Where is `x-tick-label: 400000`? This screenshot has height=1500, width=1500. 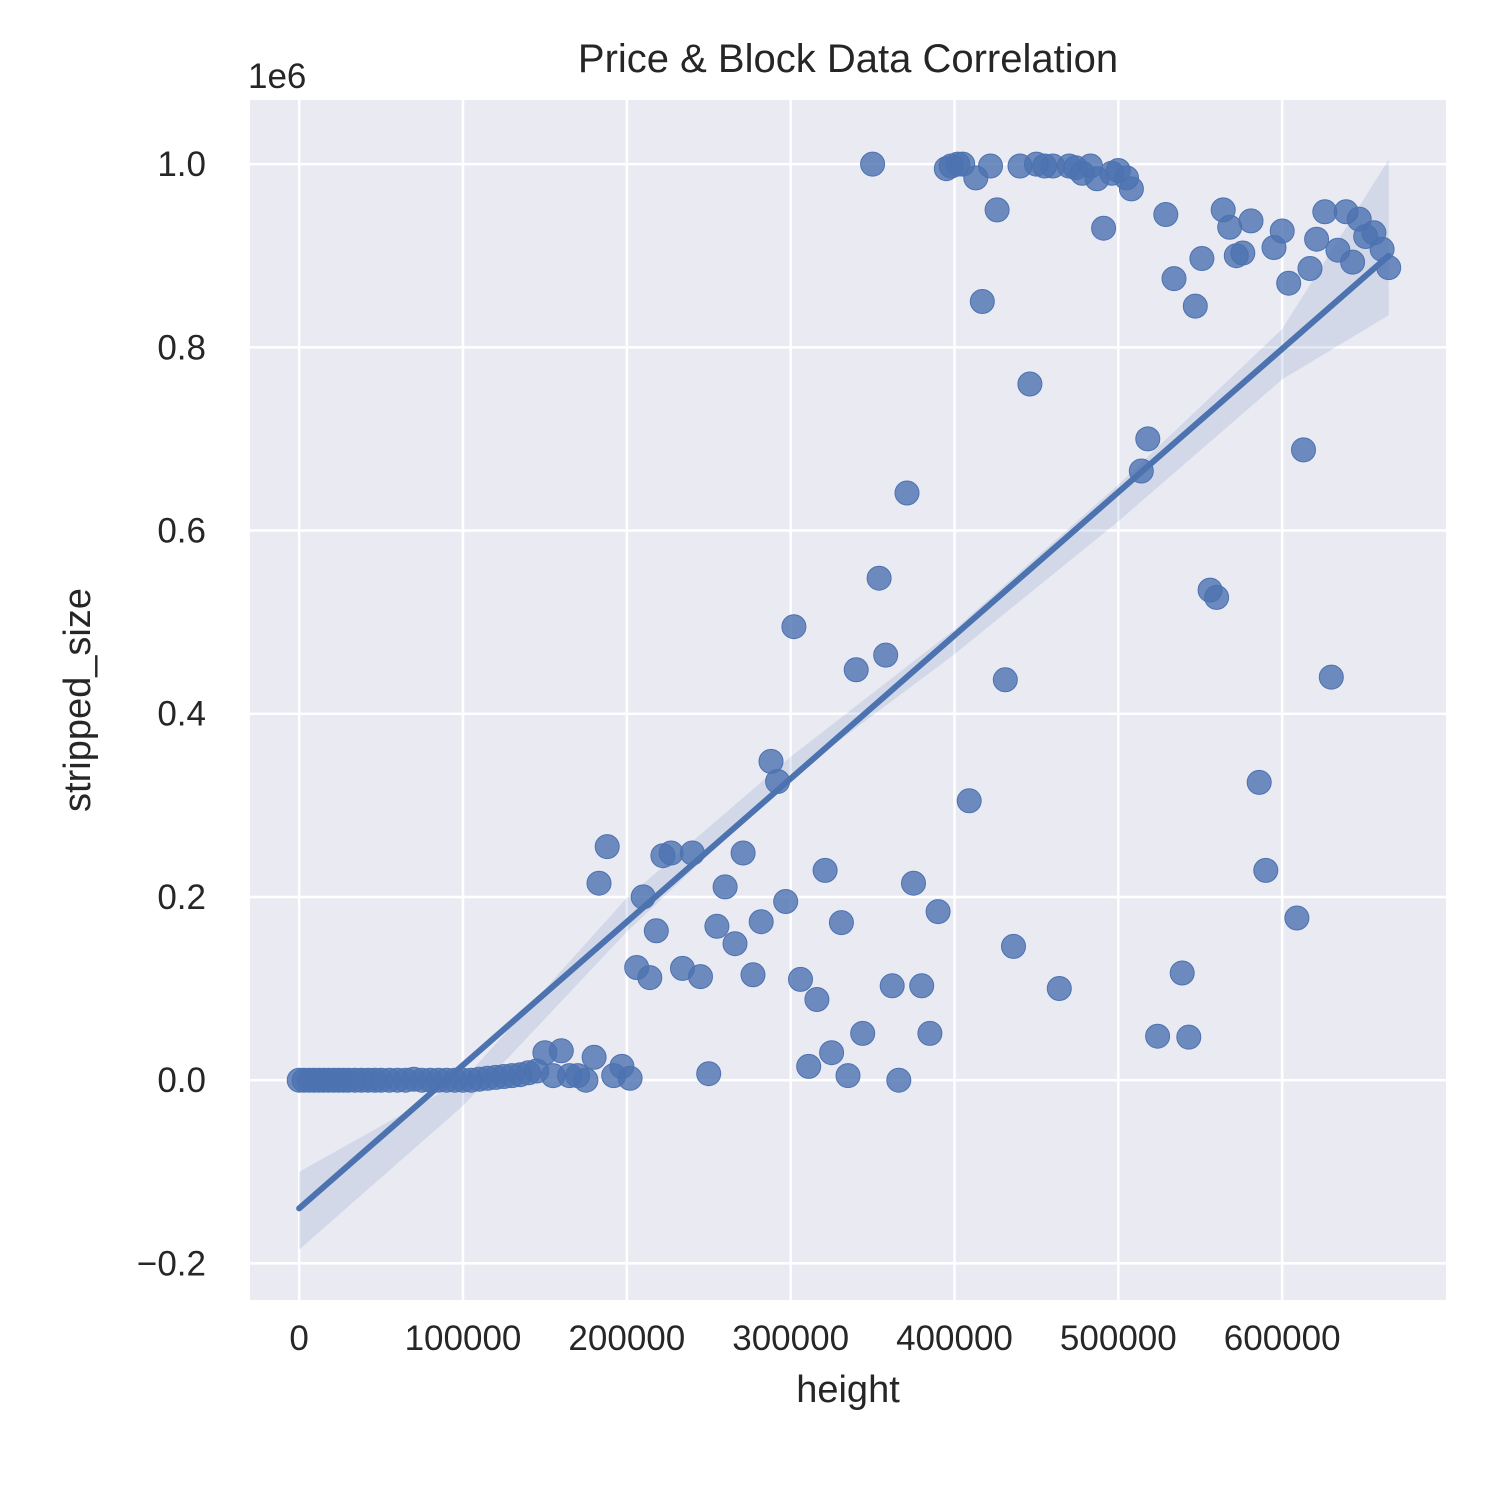 x-tick-label: 400000 is located at coordinates (954, 1338).